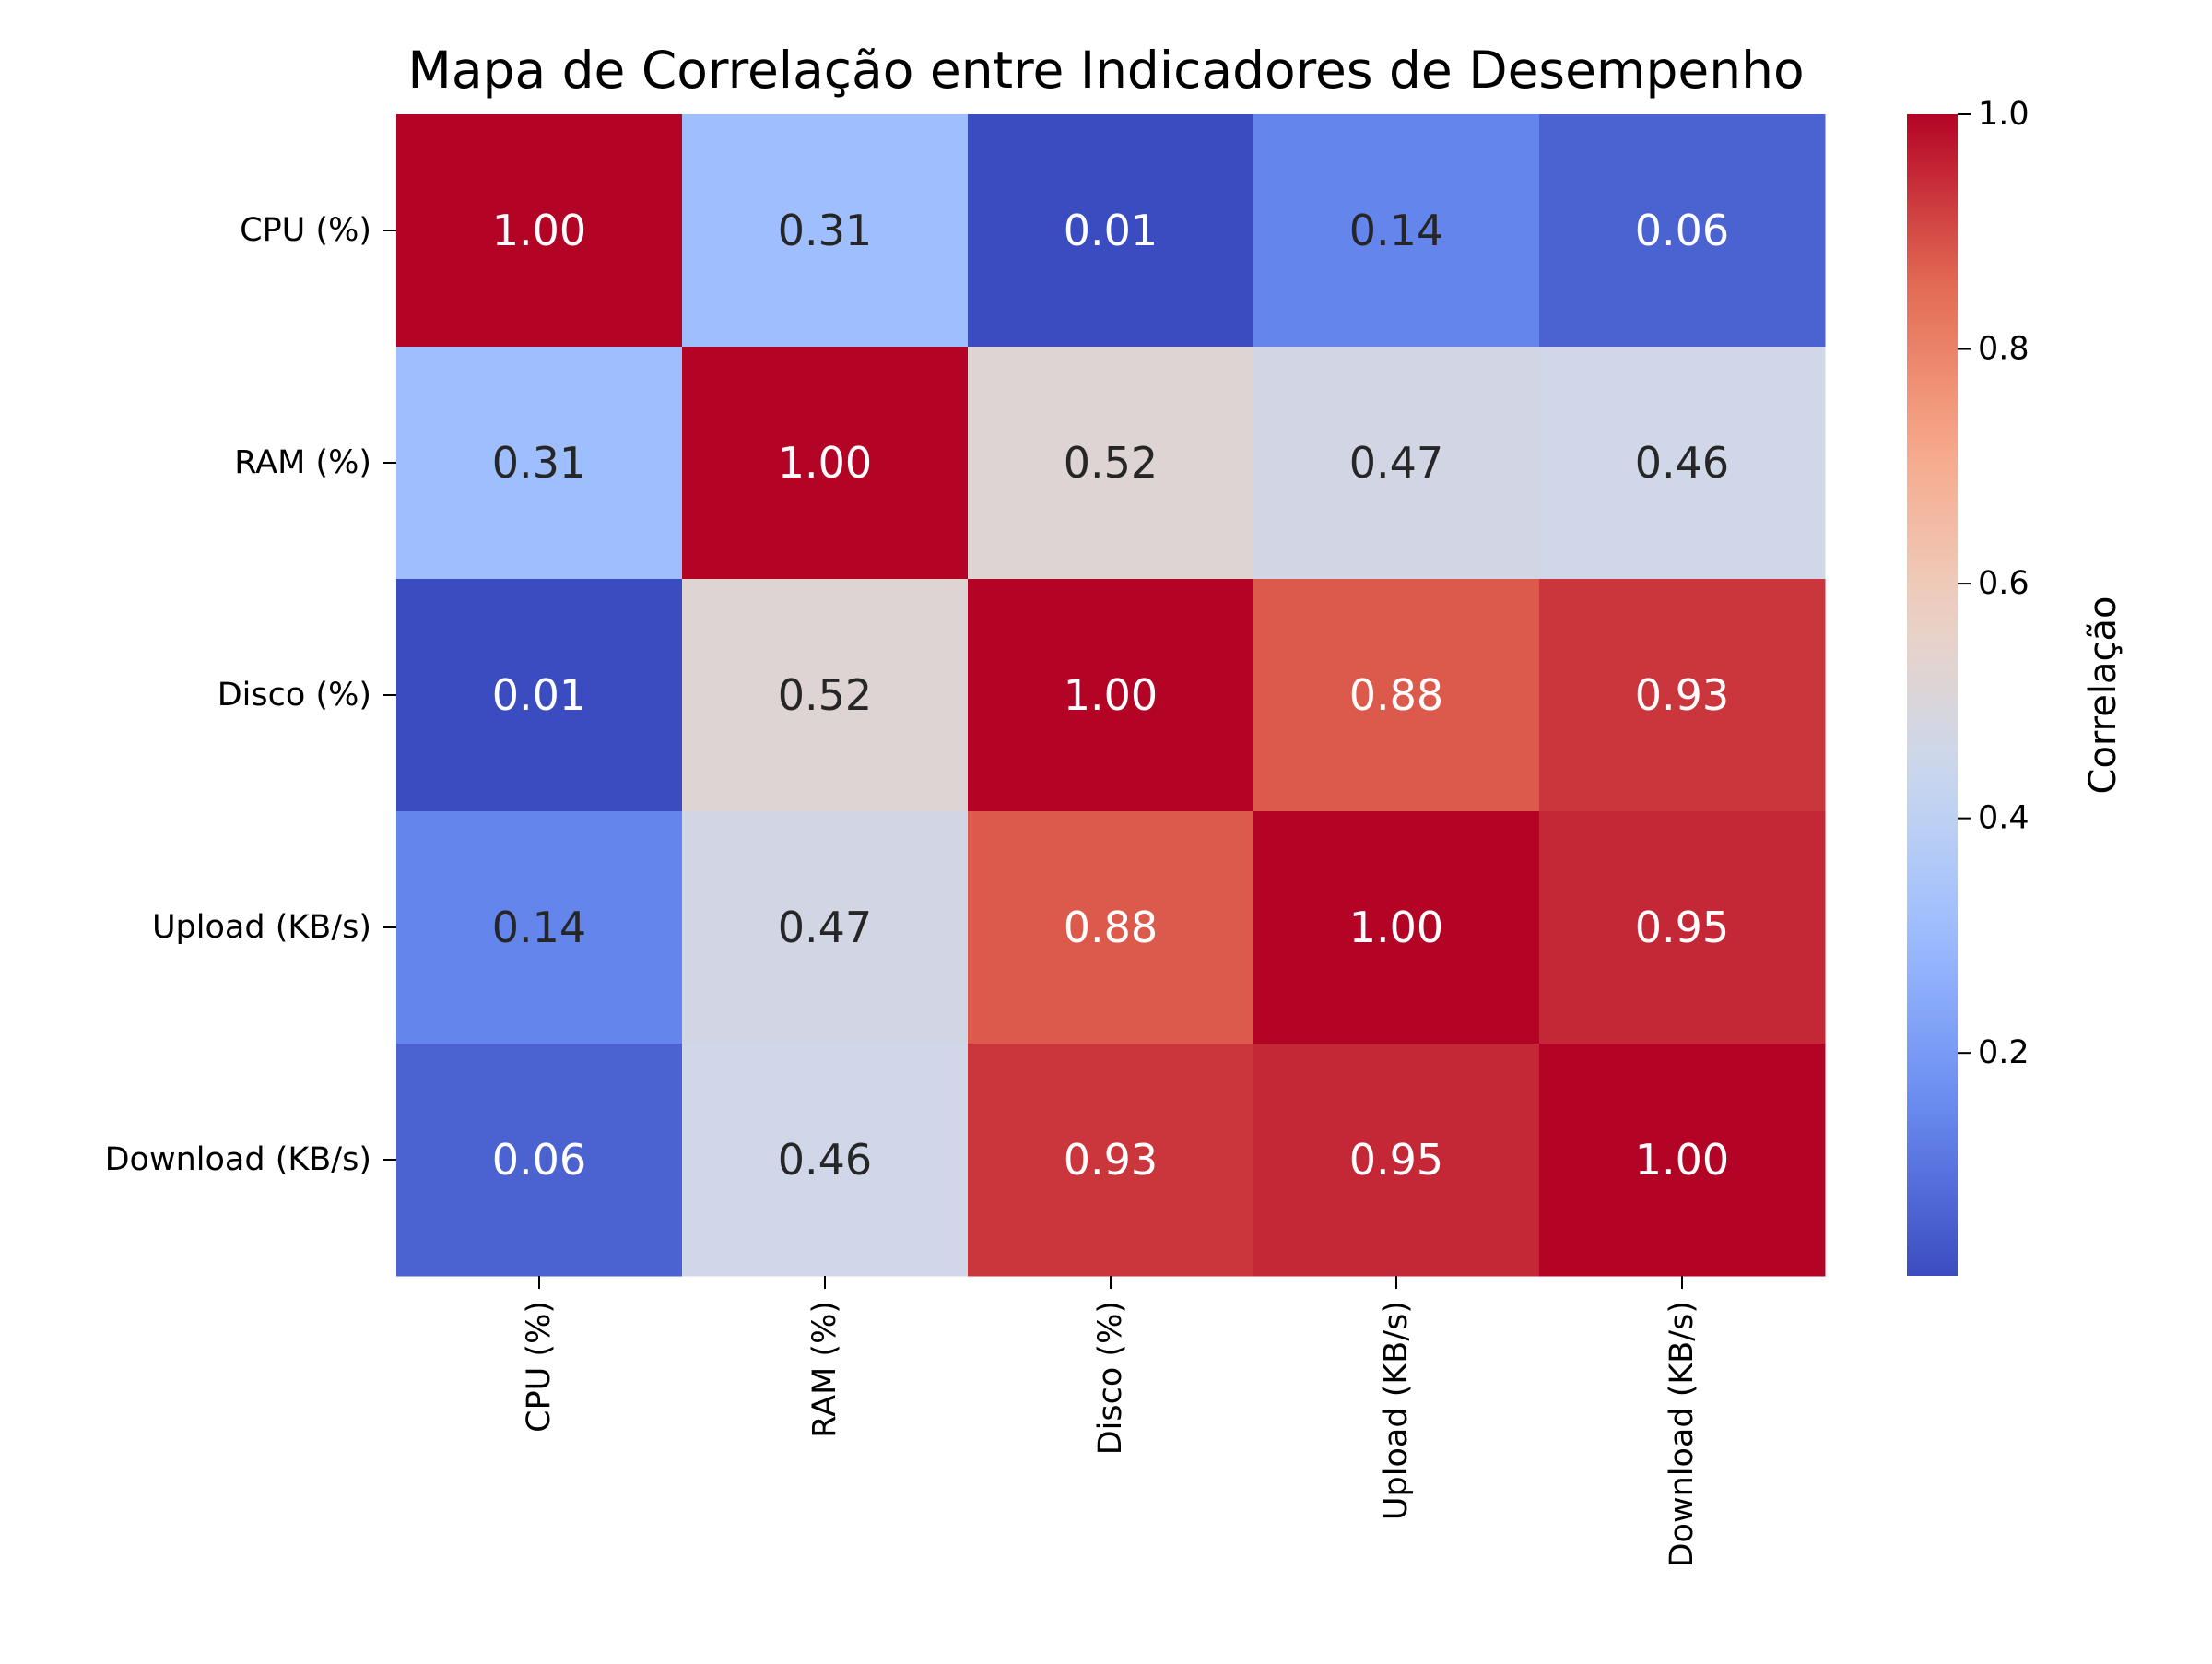 The height and width of the screenshot is (1664, 2212). What do you see at coordinates (302, 462) in the screenshot?
I see `y-tick-label: RAM (%)` at bounding box center [302, 462].